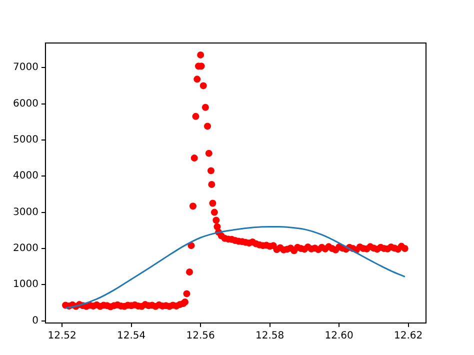  Describe the element at coordinates (62, 336) in the screenshot. I see `x-tick-label: 12.52` at that location.